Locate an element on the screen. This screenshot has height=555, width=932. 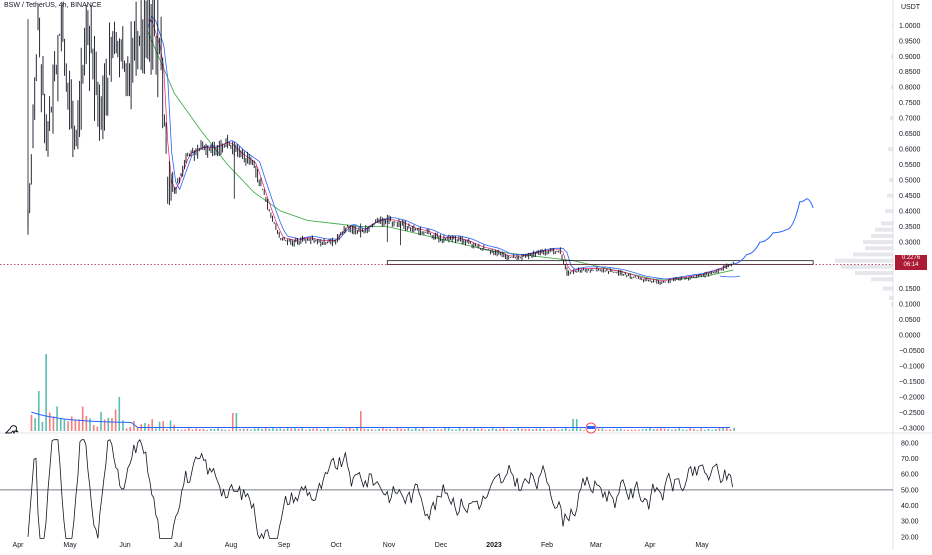
rsi-line is located at coordinates (380, 489).